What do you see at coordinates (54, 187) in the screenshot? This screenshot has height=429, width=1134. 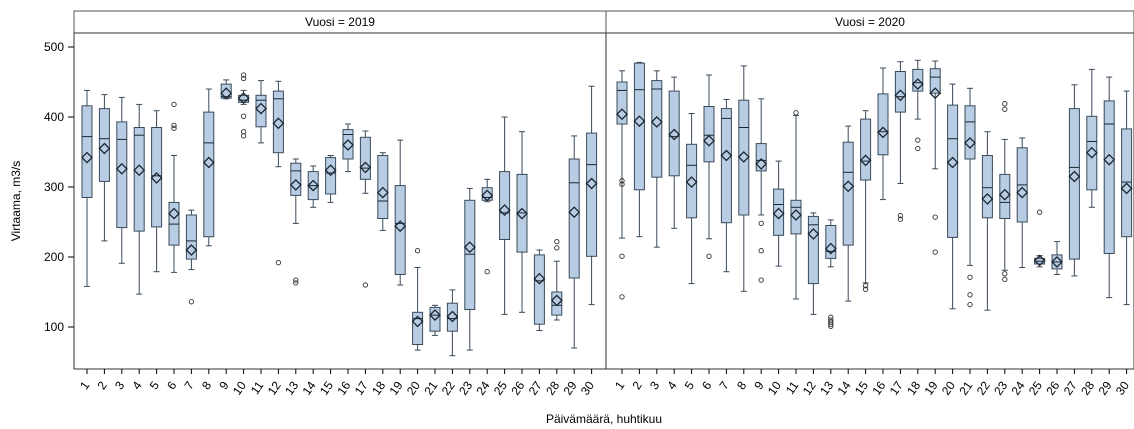 I see `y-tick-label: 300` at bounding box center [54, 187].